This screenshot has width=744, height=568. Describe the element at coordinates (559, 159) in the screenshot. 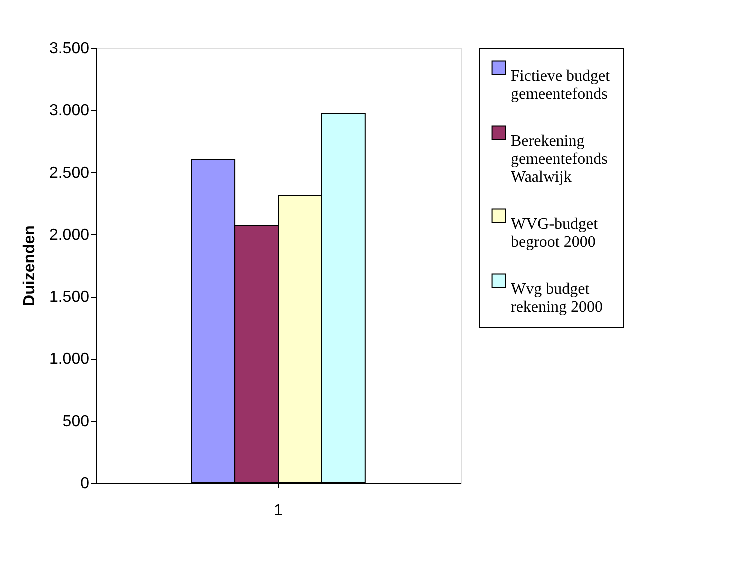

I see `legend-label: Berekening gemeentefonds Waalwijk` at that location.